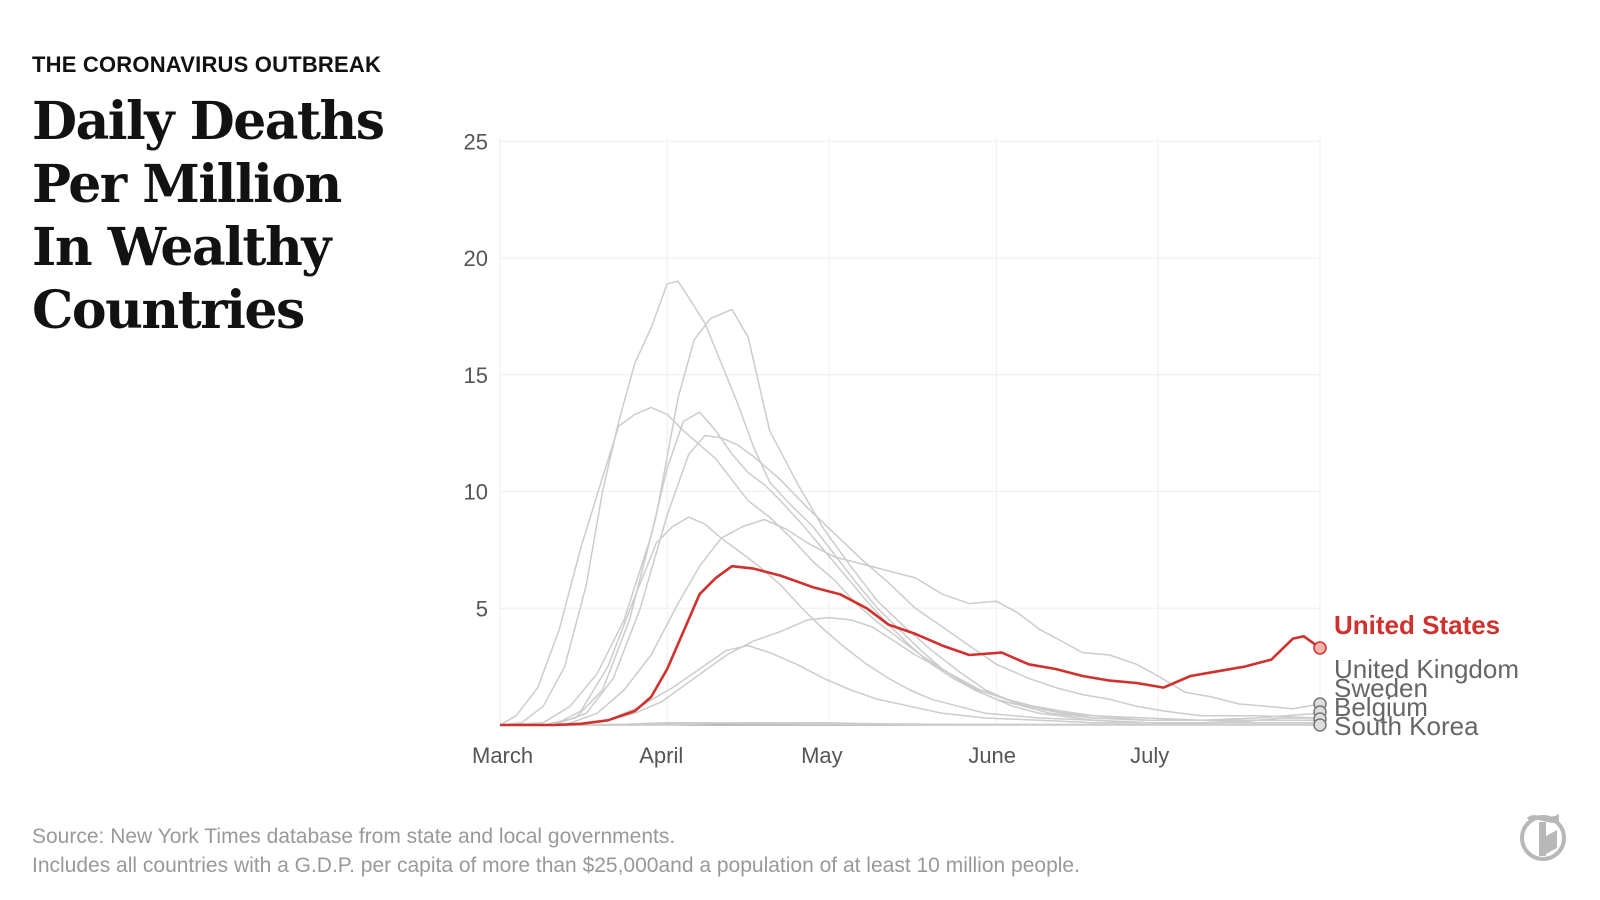 Image resolution: width=1600 pixels, height=900 pixels. I want to click on kicker: THE CORONAVIRUS OUTBREAK, so click(207, 64).